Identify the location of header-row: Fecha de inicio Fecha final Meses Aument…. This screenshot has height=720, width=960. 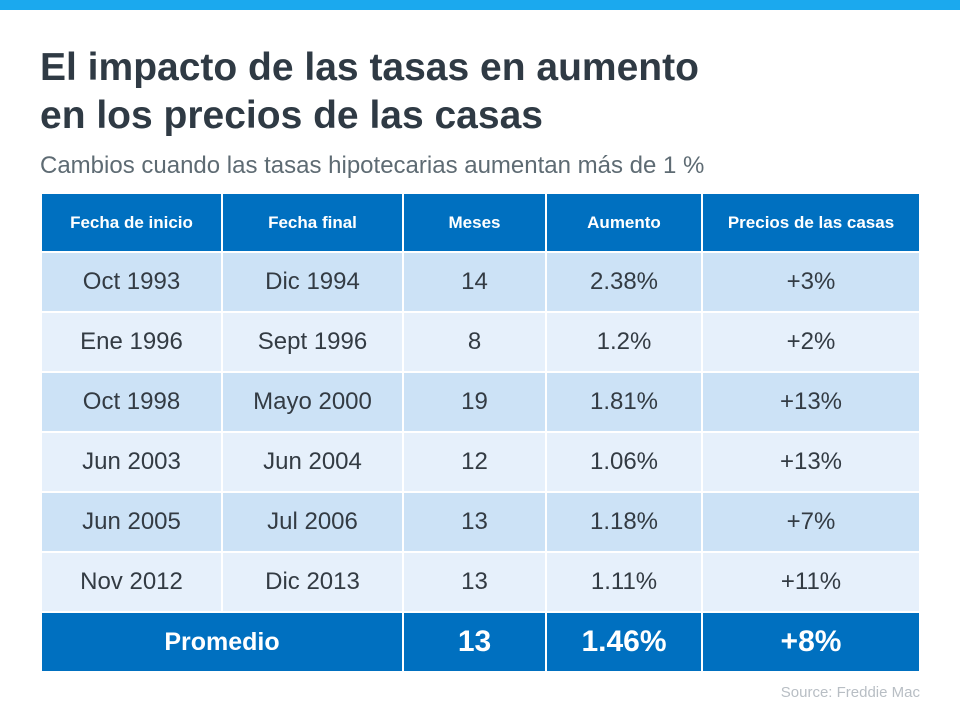
(480, 222).